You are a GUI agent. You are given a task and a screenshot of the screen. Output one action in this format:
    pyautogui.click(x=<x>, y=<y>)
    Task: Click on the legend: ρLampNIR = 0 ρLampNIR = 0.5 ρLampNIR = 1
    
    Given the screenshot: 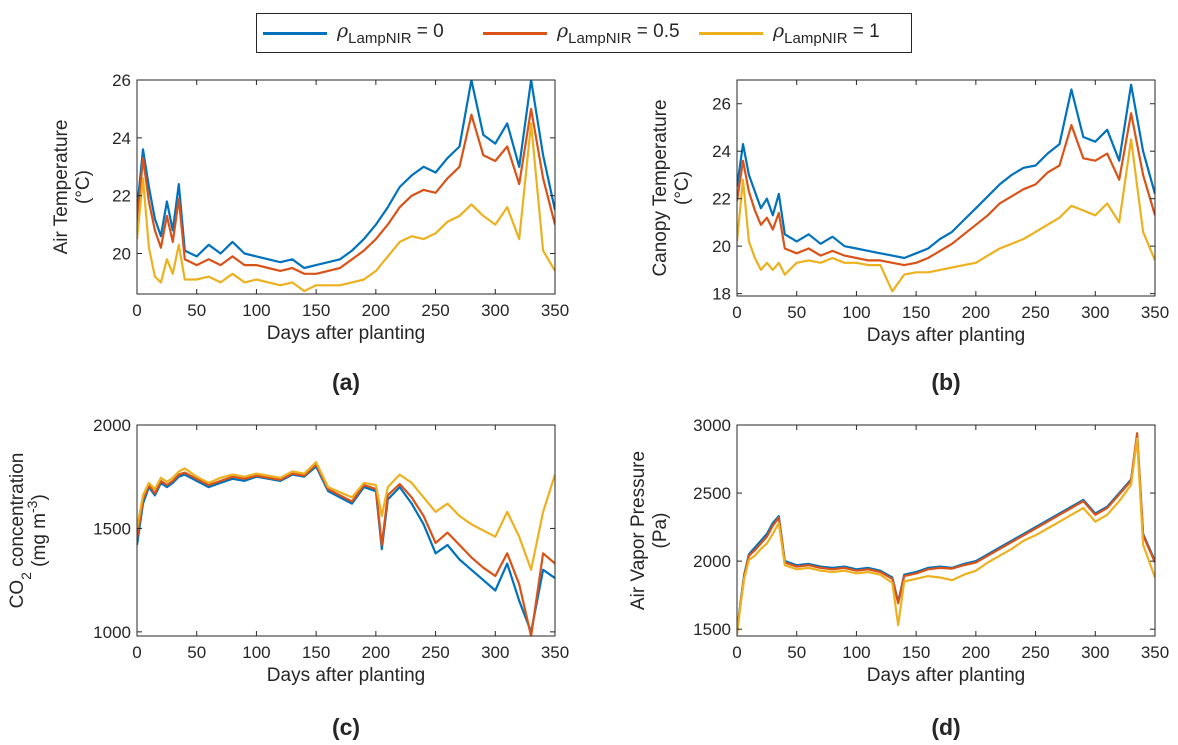 What is the action you would take?
    pyautogui.click(x=584, y=33)
    